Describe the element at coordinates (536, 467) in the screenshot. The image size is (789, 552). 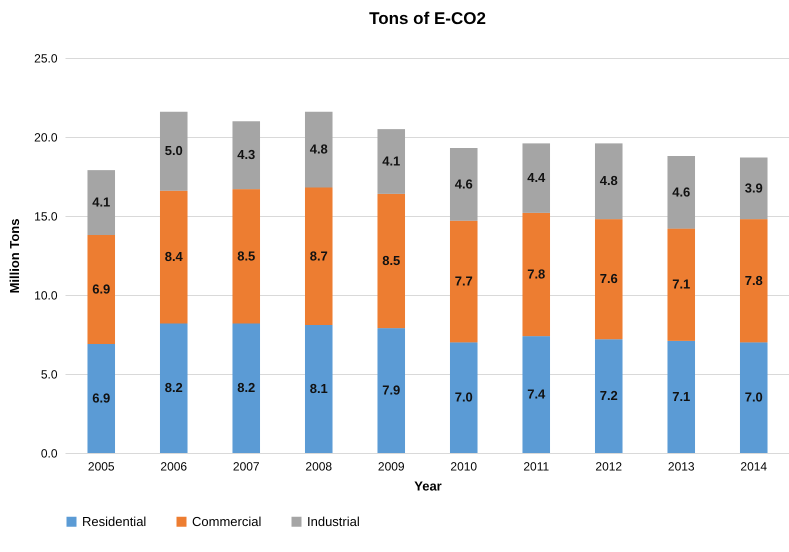
I see `x-tick-label: 2011` at that location.